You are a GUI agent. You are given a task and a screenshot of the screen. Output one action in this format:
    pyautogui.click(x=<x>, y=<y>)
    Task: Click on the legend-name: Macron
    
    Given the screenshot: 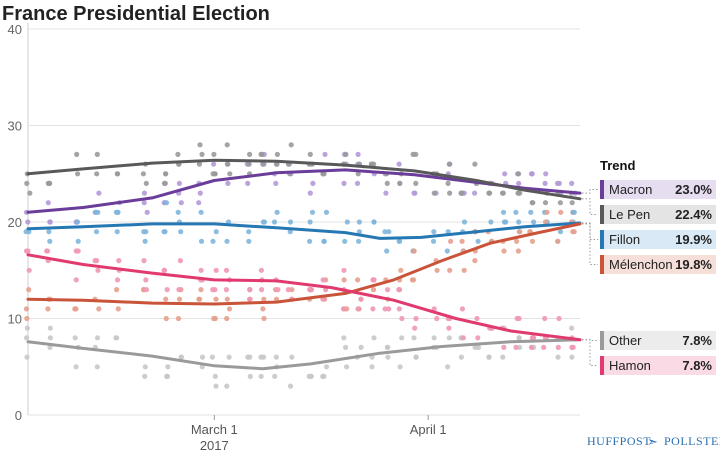 What is the action you would take?
    pyautogui.click(x=630, y=189)
    